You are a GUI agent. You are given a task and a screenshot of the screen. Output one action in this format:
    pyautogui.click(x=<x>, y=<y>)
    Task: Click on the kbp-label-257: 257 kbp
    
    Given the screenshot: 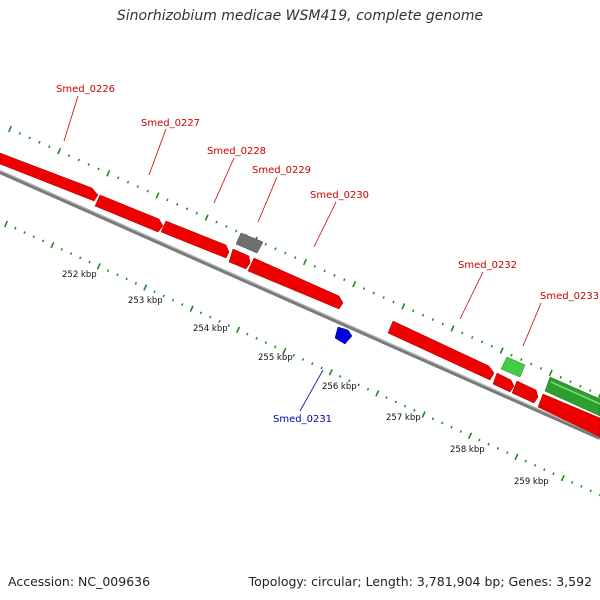 What is the action you would take?
    pyautogui.click(x=403, y=418)
    